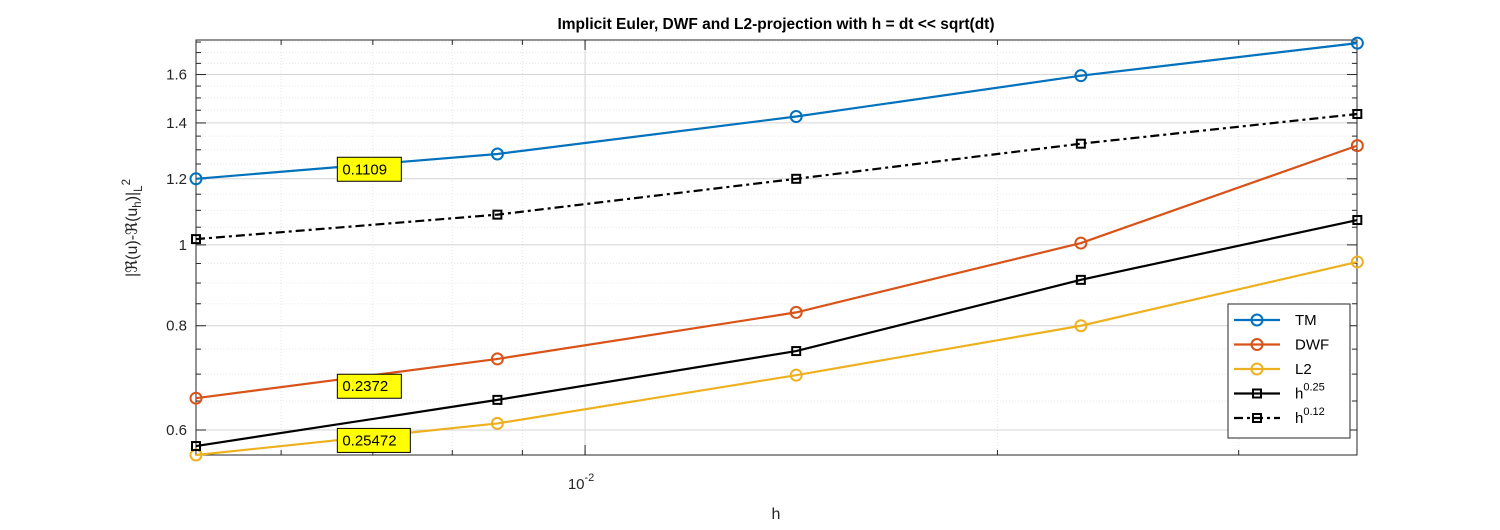  I want to click on legend-label: h0.12, so click(1310, 416).